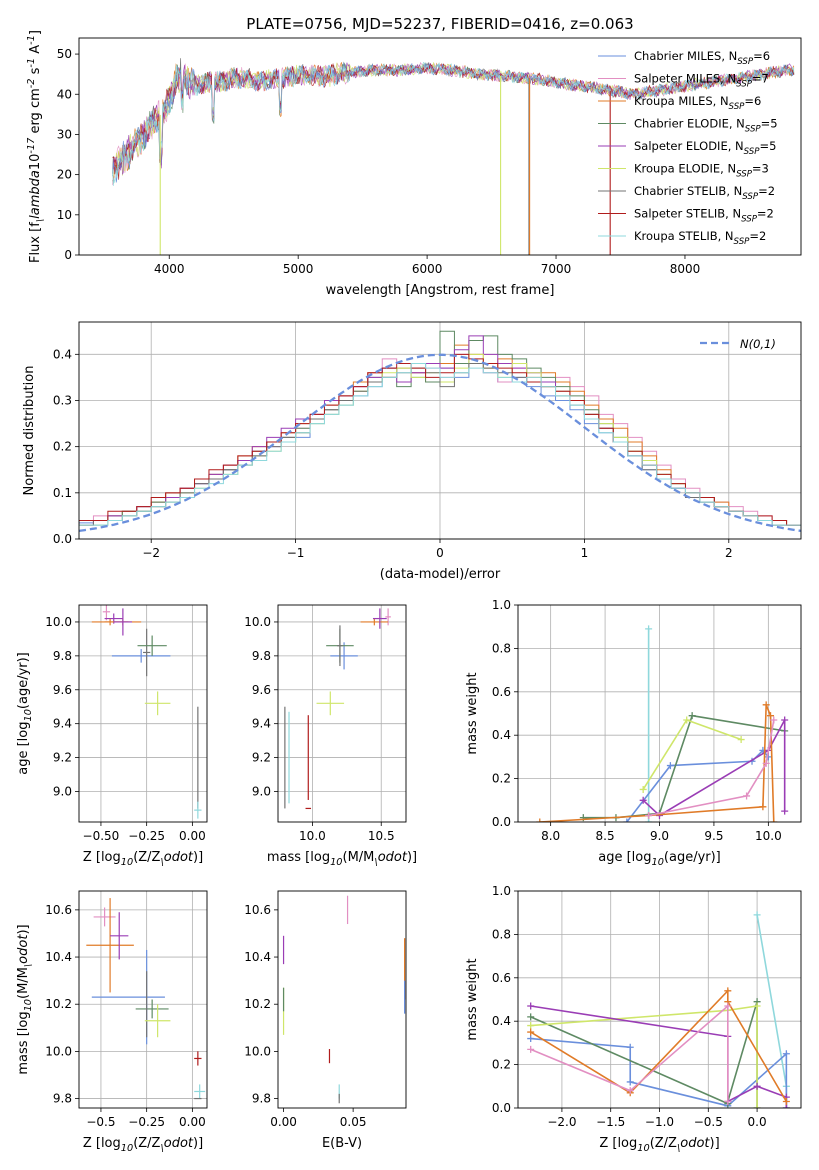  I want to click on panel-ebv-vs-mass: 0.00 0.05 9.8 10.0 10.2 10.4 10.6 E(B-V), so click(325, 1020).